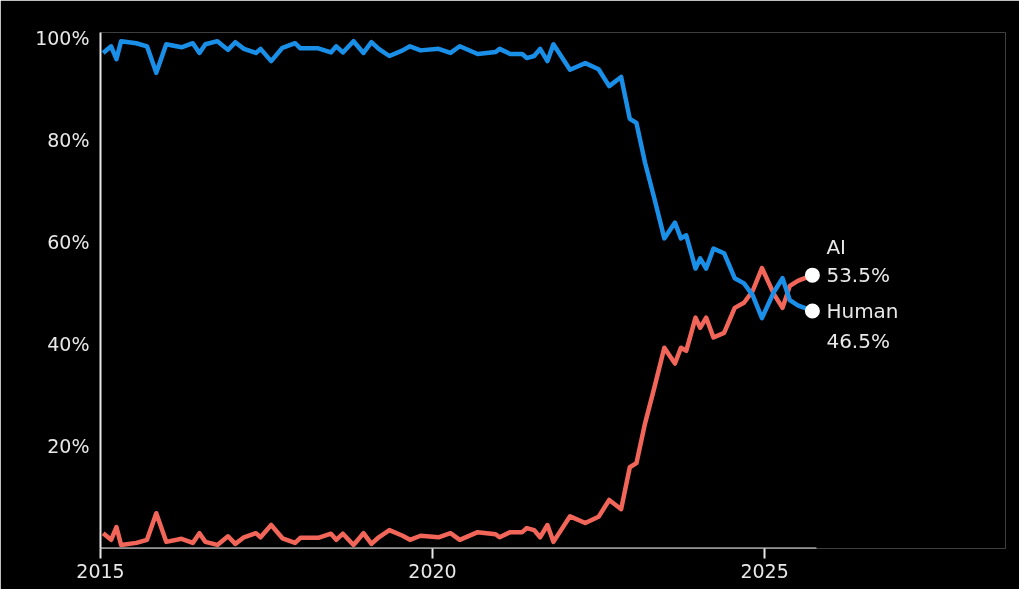  Describe the element at coordinates (68, 139) in the screenshot. I see `y-tick-label: 80%` at that location.